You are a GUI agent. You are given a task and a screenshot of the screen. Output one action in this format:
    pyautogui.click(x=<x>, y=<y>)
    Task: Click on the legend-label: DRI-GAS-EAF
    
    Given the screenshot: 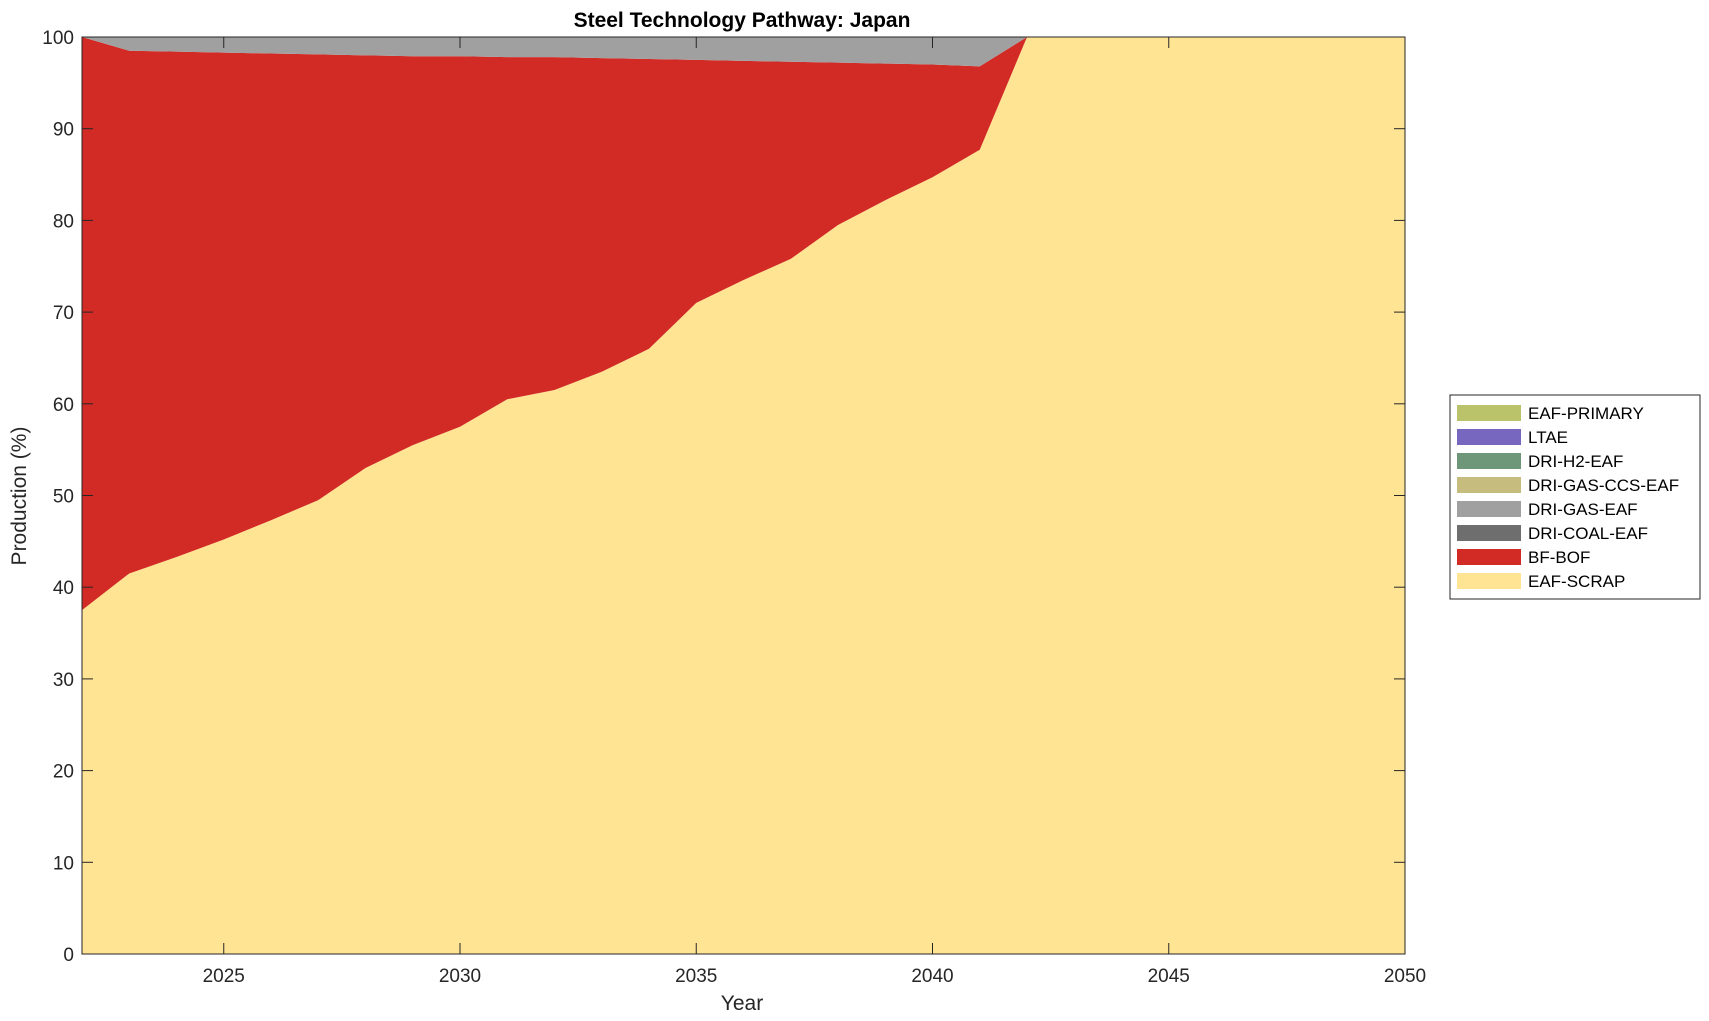 What is the action you would take?
    pyautogui.click(x=1583, y=509)
    